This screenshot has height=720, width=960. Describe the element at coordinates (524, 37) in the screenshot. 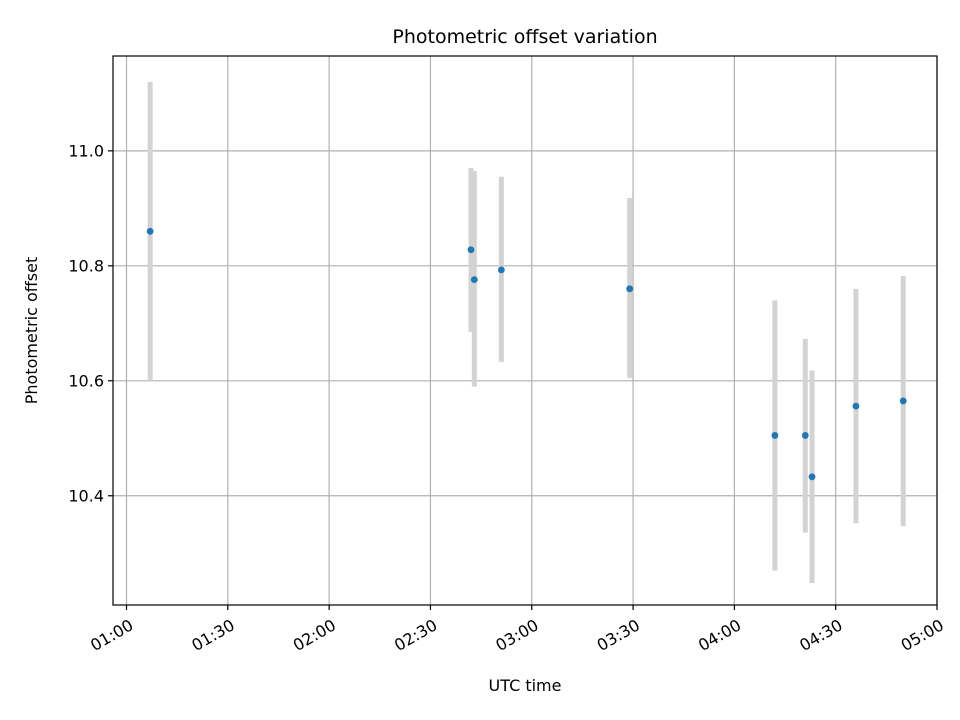

I see `chart-title: Photometric offset variation` at that location.